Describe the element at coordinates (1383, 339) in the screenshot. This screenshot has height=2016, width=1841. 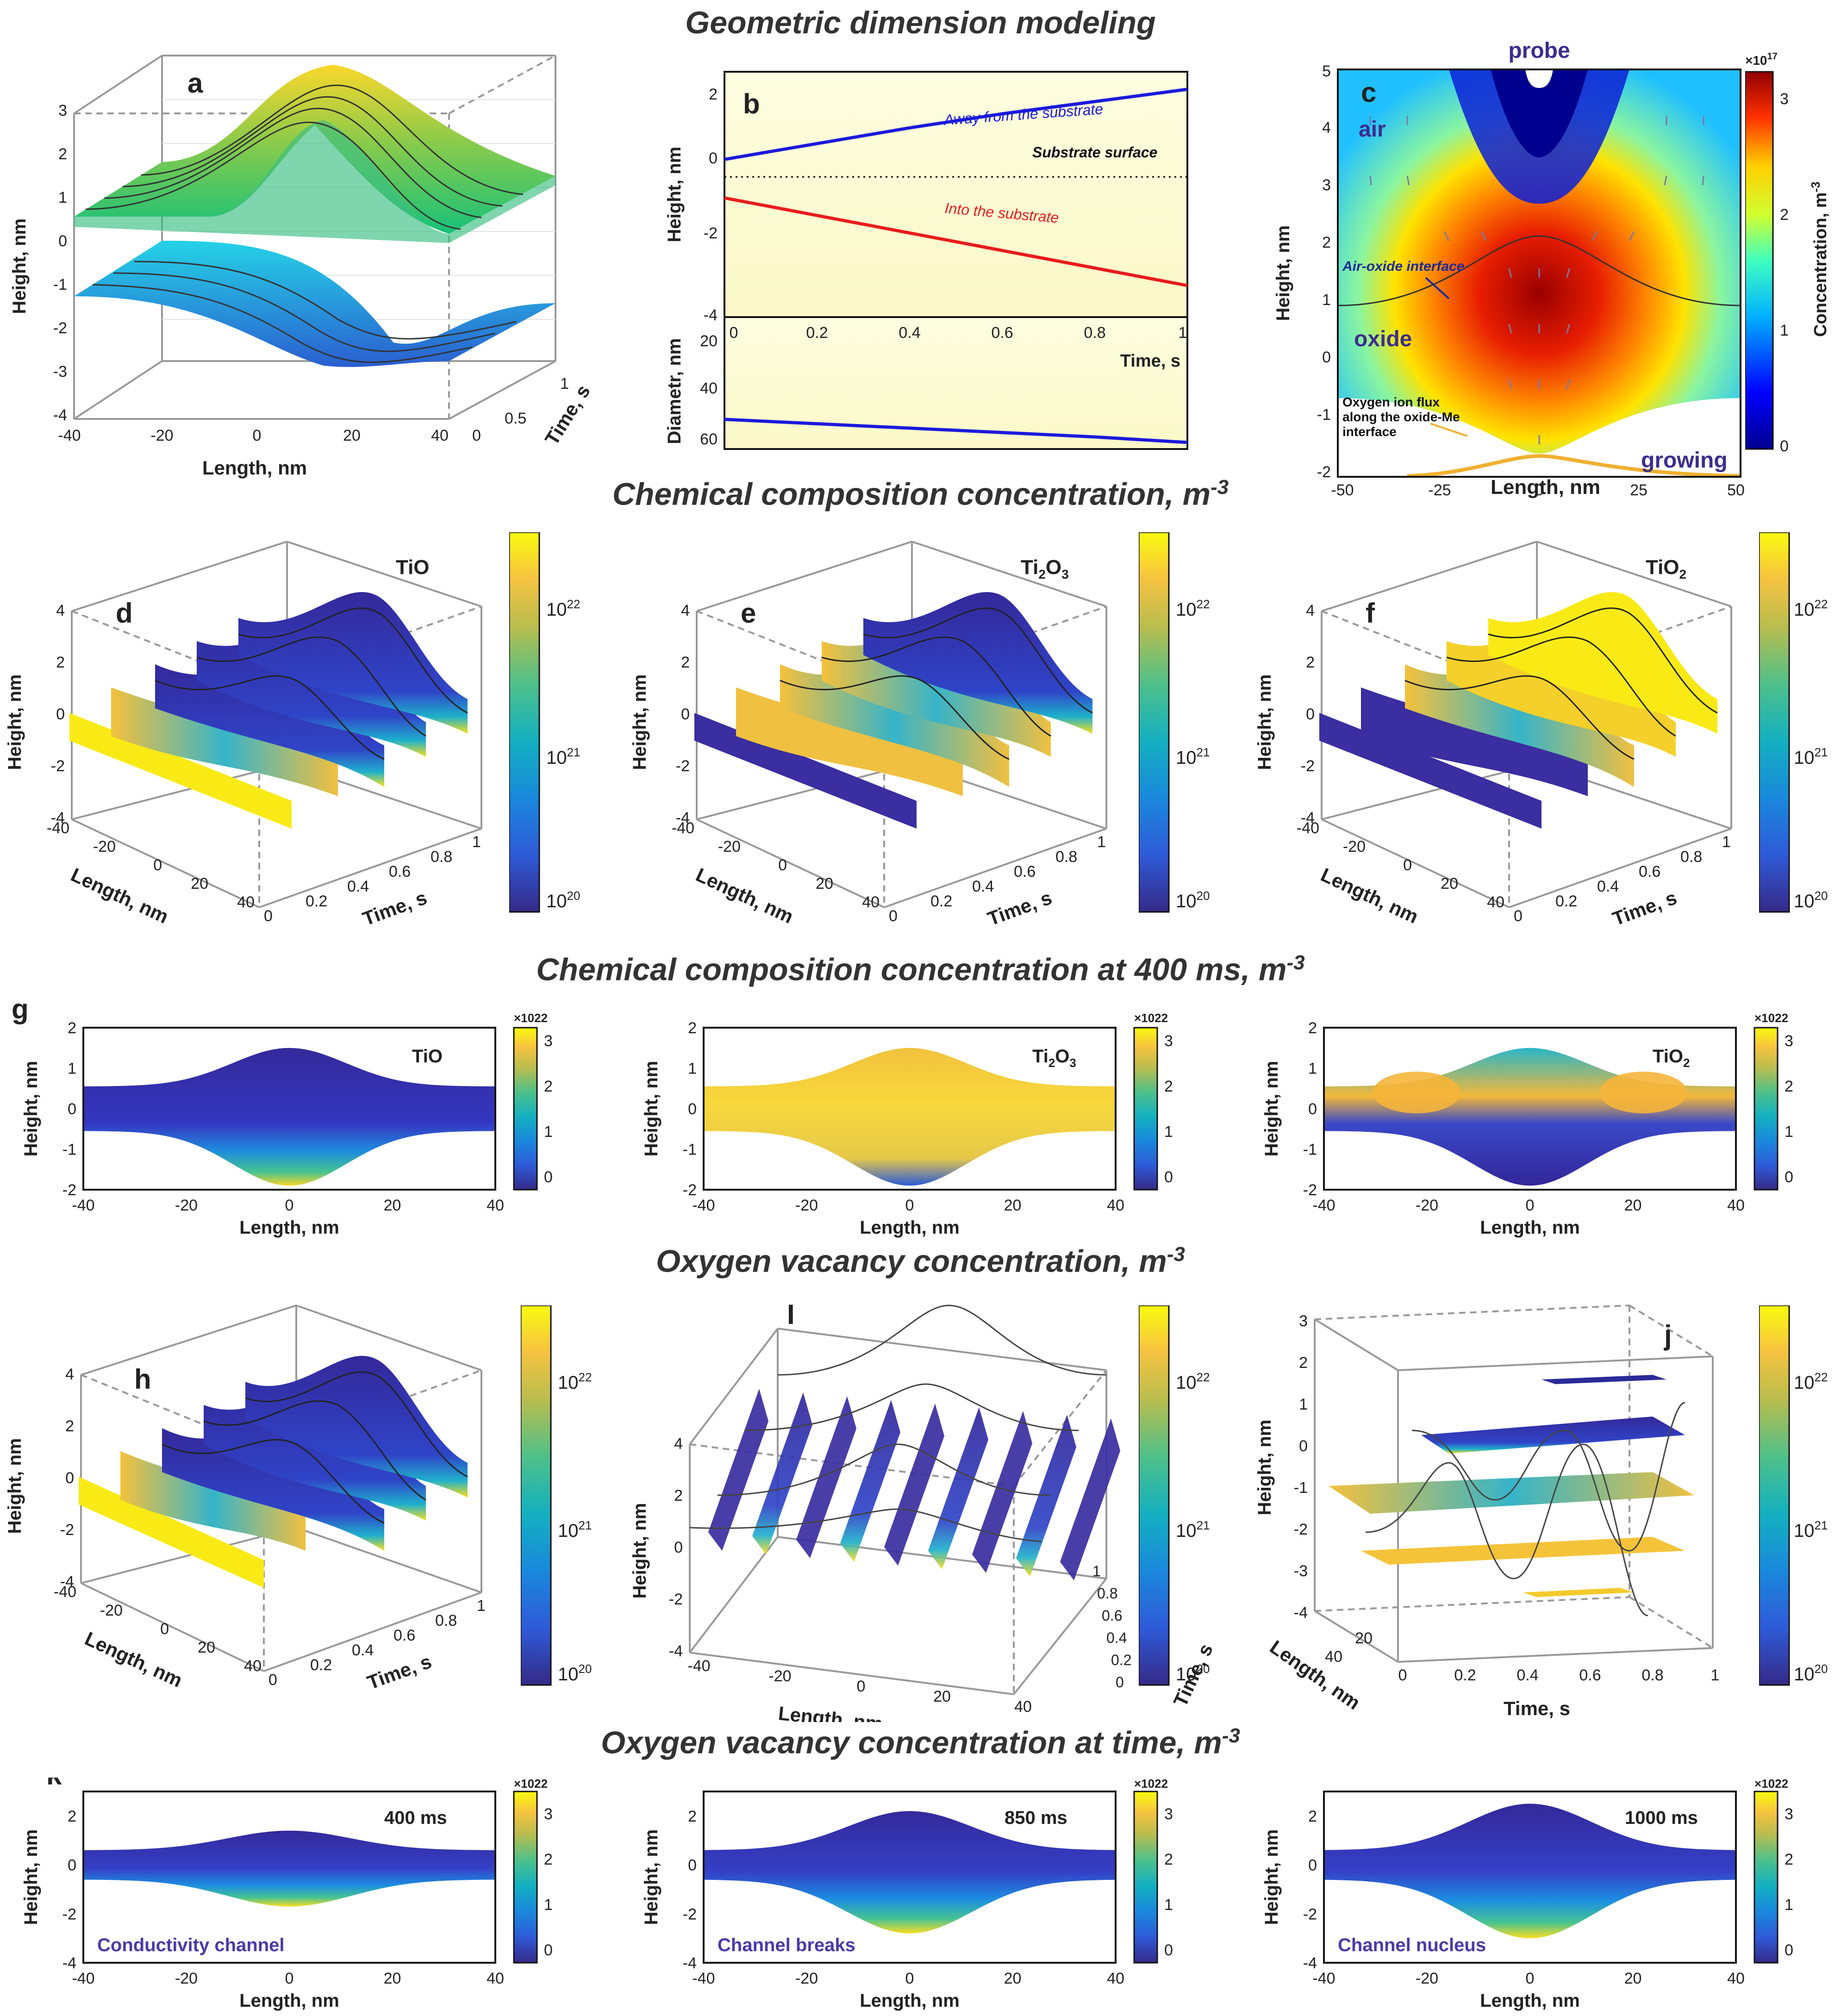
I see `annotation-oxide: oxide` at that location.